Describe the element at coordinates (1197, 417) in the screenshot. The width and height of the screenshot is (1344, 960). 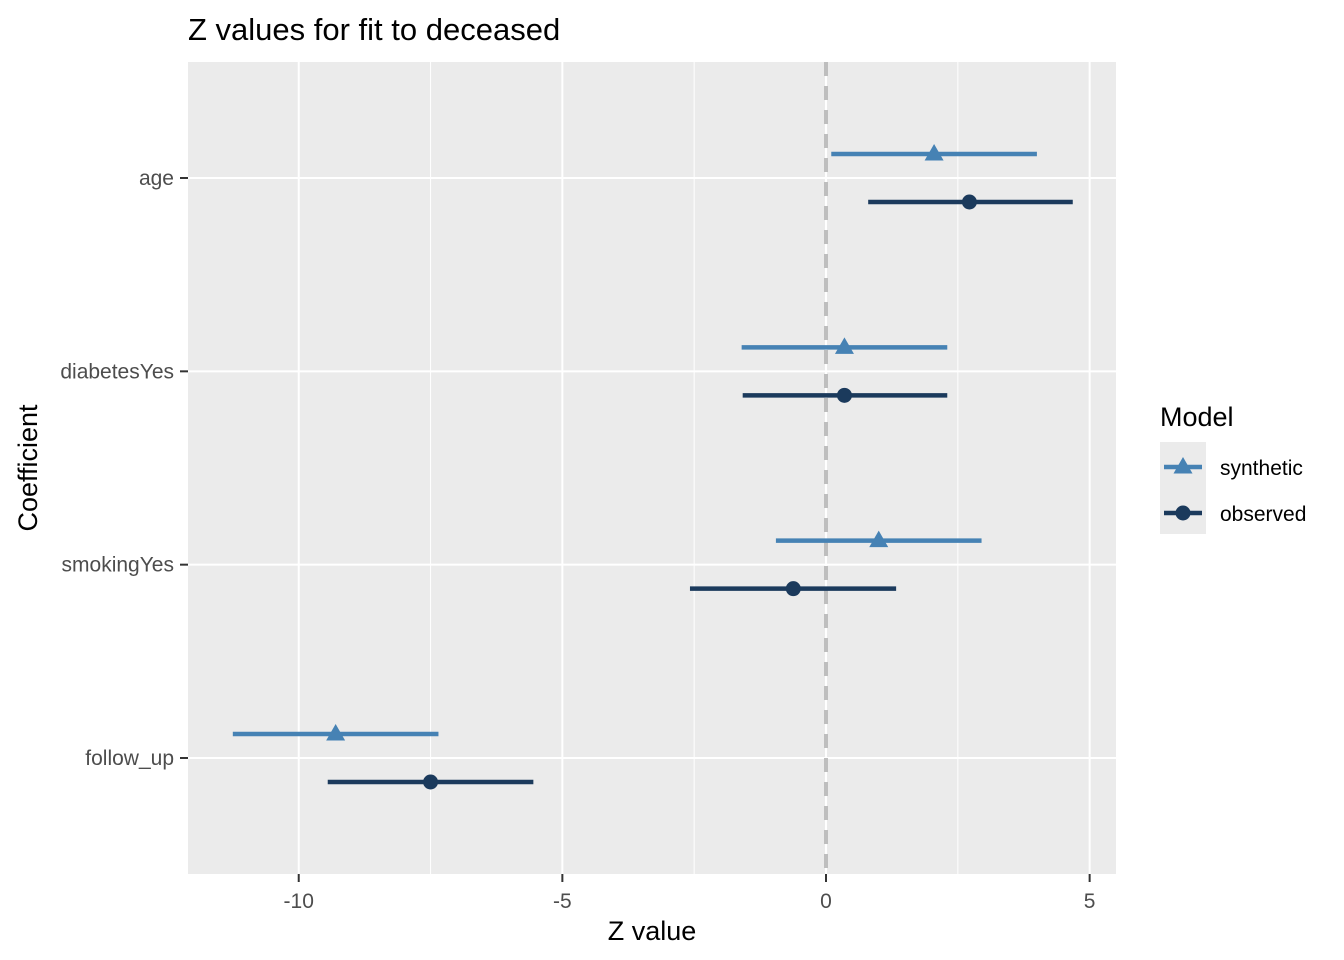
I see `legend-title: Model` at that location.